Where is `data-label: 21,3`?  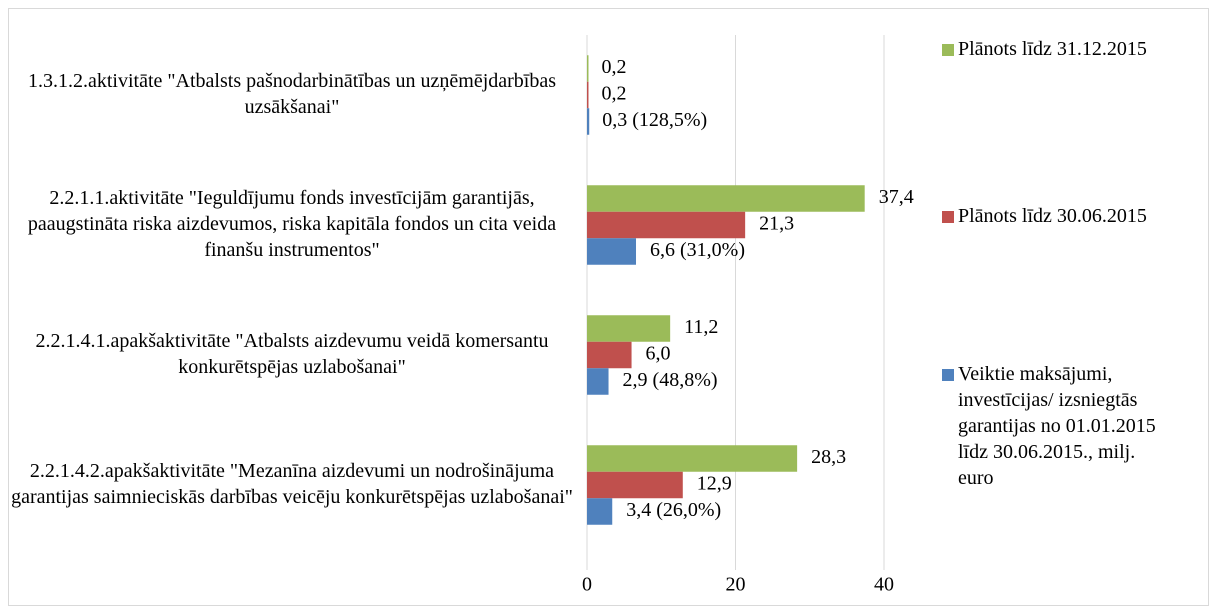 data-label: 21,3 is located at coordinates (776, 224).